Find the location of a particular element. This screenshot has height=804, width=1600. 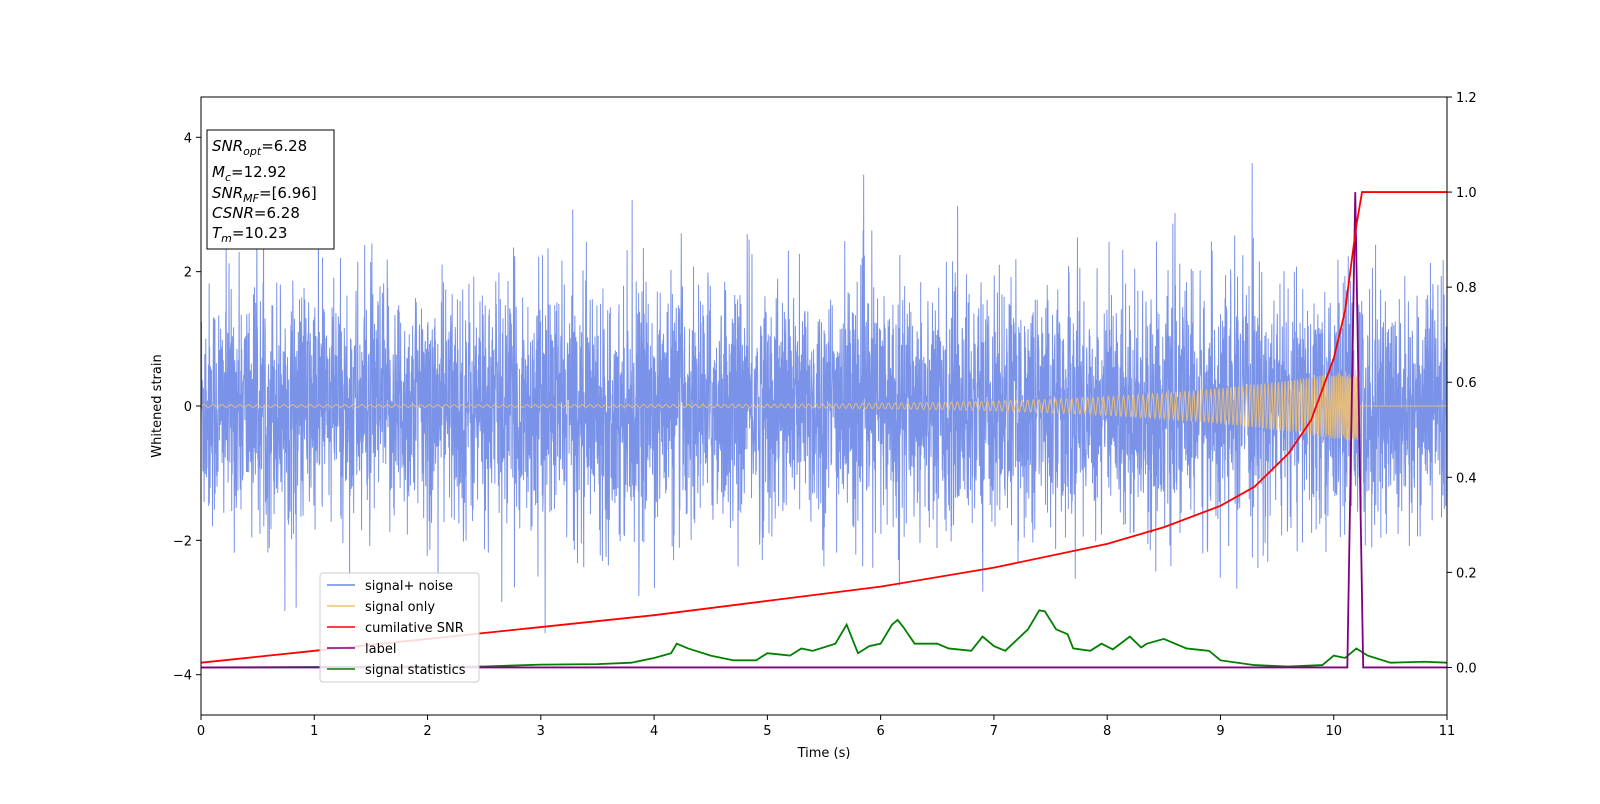

x-axis-label: Time (s) is located at coordinates (824, 753).